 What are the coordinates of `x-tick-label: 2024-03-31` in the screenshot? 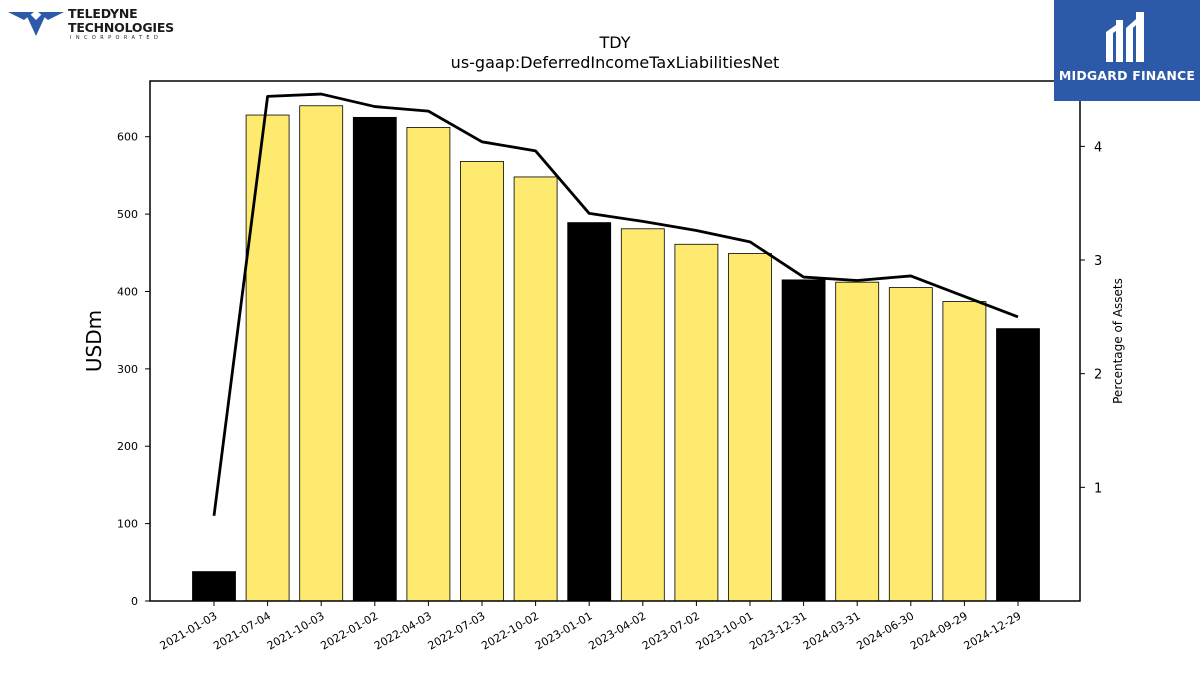 It's located at (832, 630).